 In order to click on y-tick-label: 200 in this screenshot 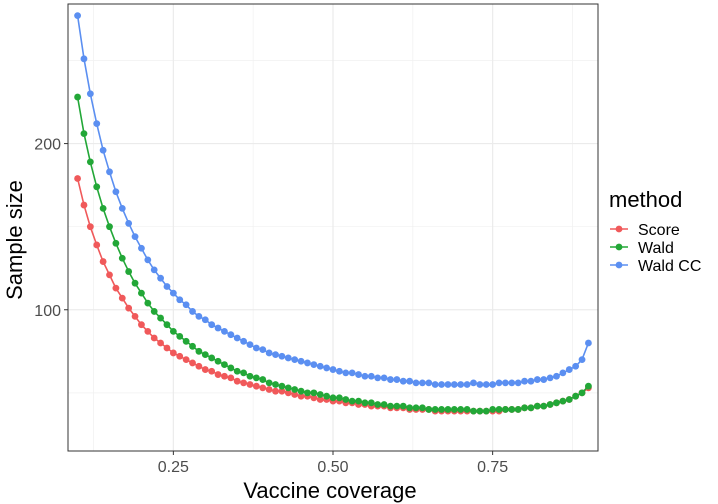, I will do `click(47, 145)`.